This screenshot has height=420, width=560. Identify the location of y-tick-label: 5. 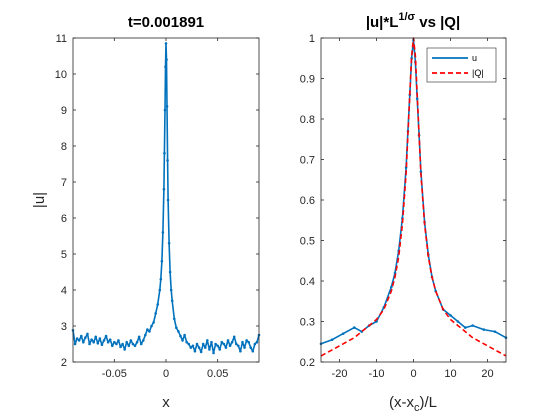
(64, 255).